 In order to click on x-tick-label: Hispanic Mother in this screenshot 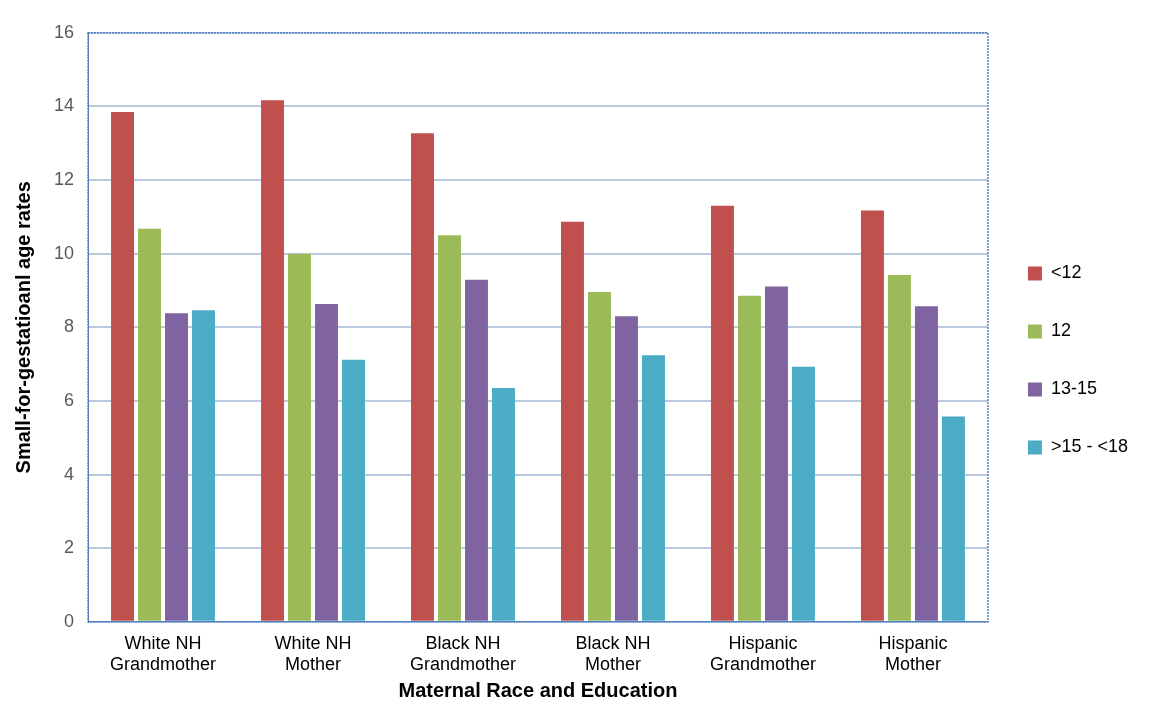, I will do `click(913, 653)`.